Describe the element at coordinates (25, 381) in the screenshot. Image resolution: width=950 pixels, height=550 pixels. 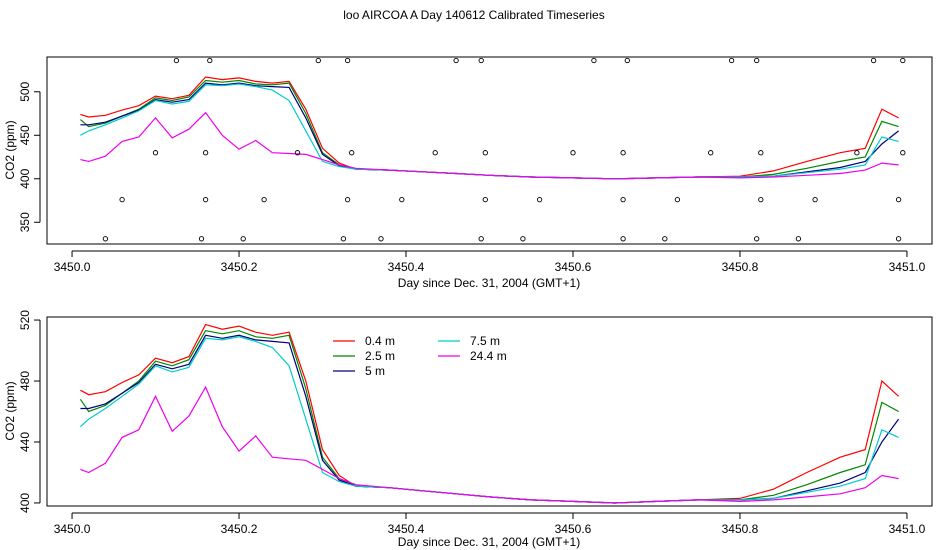
I see `y-tick-label: 480` at that location.